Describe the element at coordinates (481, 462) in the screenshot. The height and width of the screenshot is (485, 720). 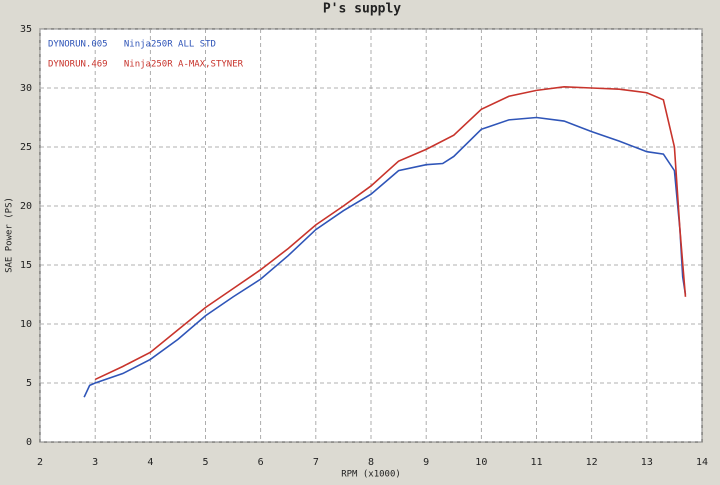
I see `x-tick-label: 10` at that location.